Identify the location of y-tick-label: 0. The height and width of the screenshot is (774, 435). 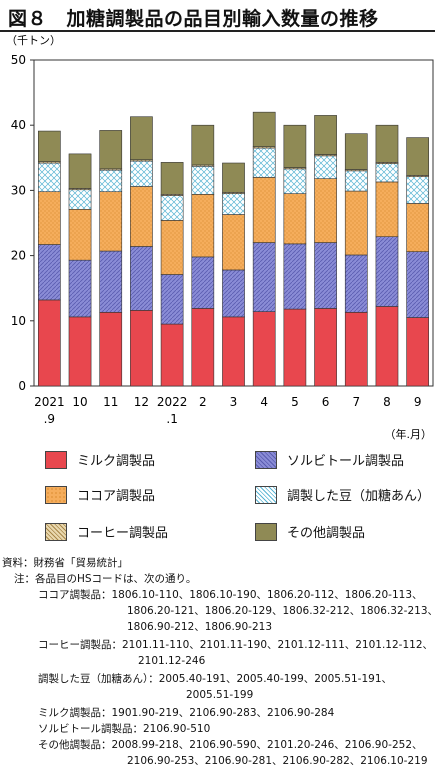
(22, 386).